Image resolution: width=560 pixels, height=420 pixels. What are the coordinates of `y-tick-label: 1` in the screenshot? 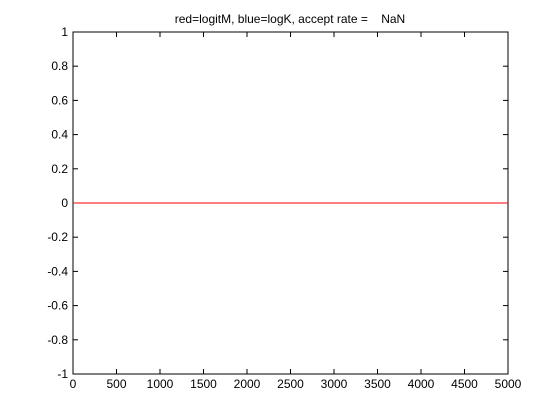 It's located at (64, 32).